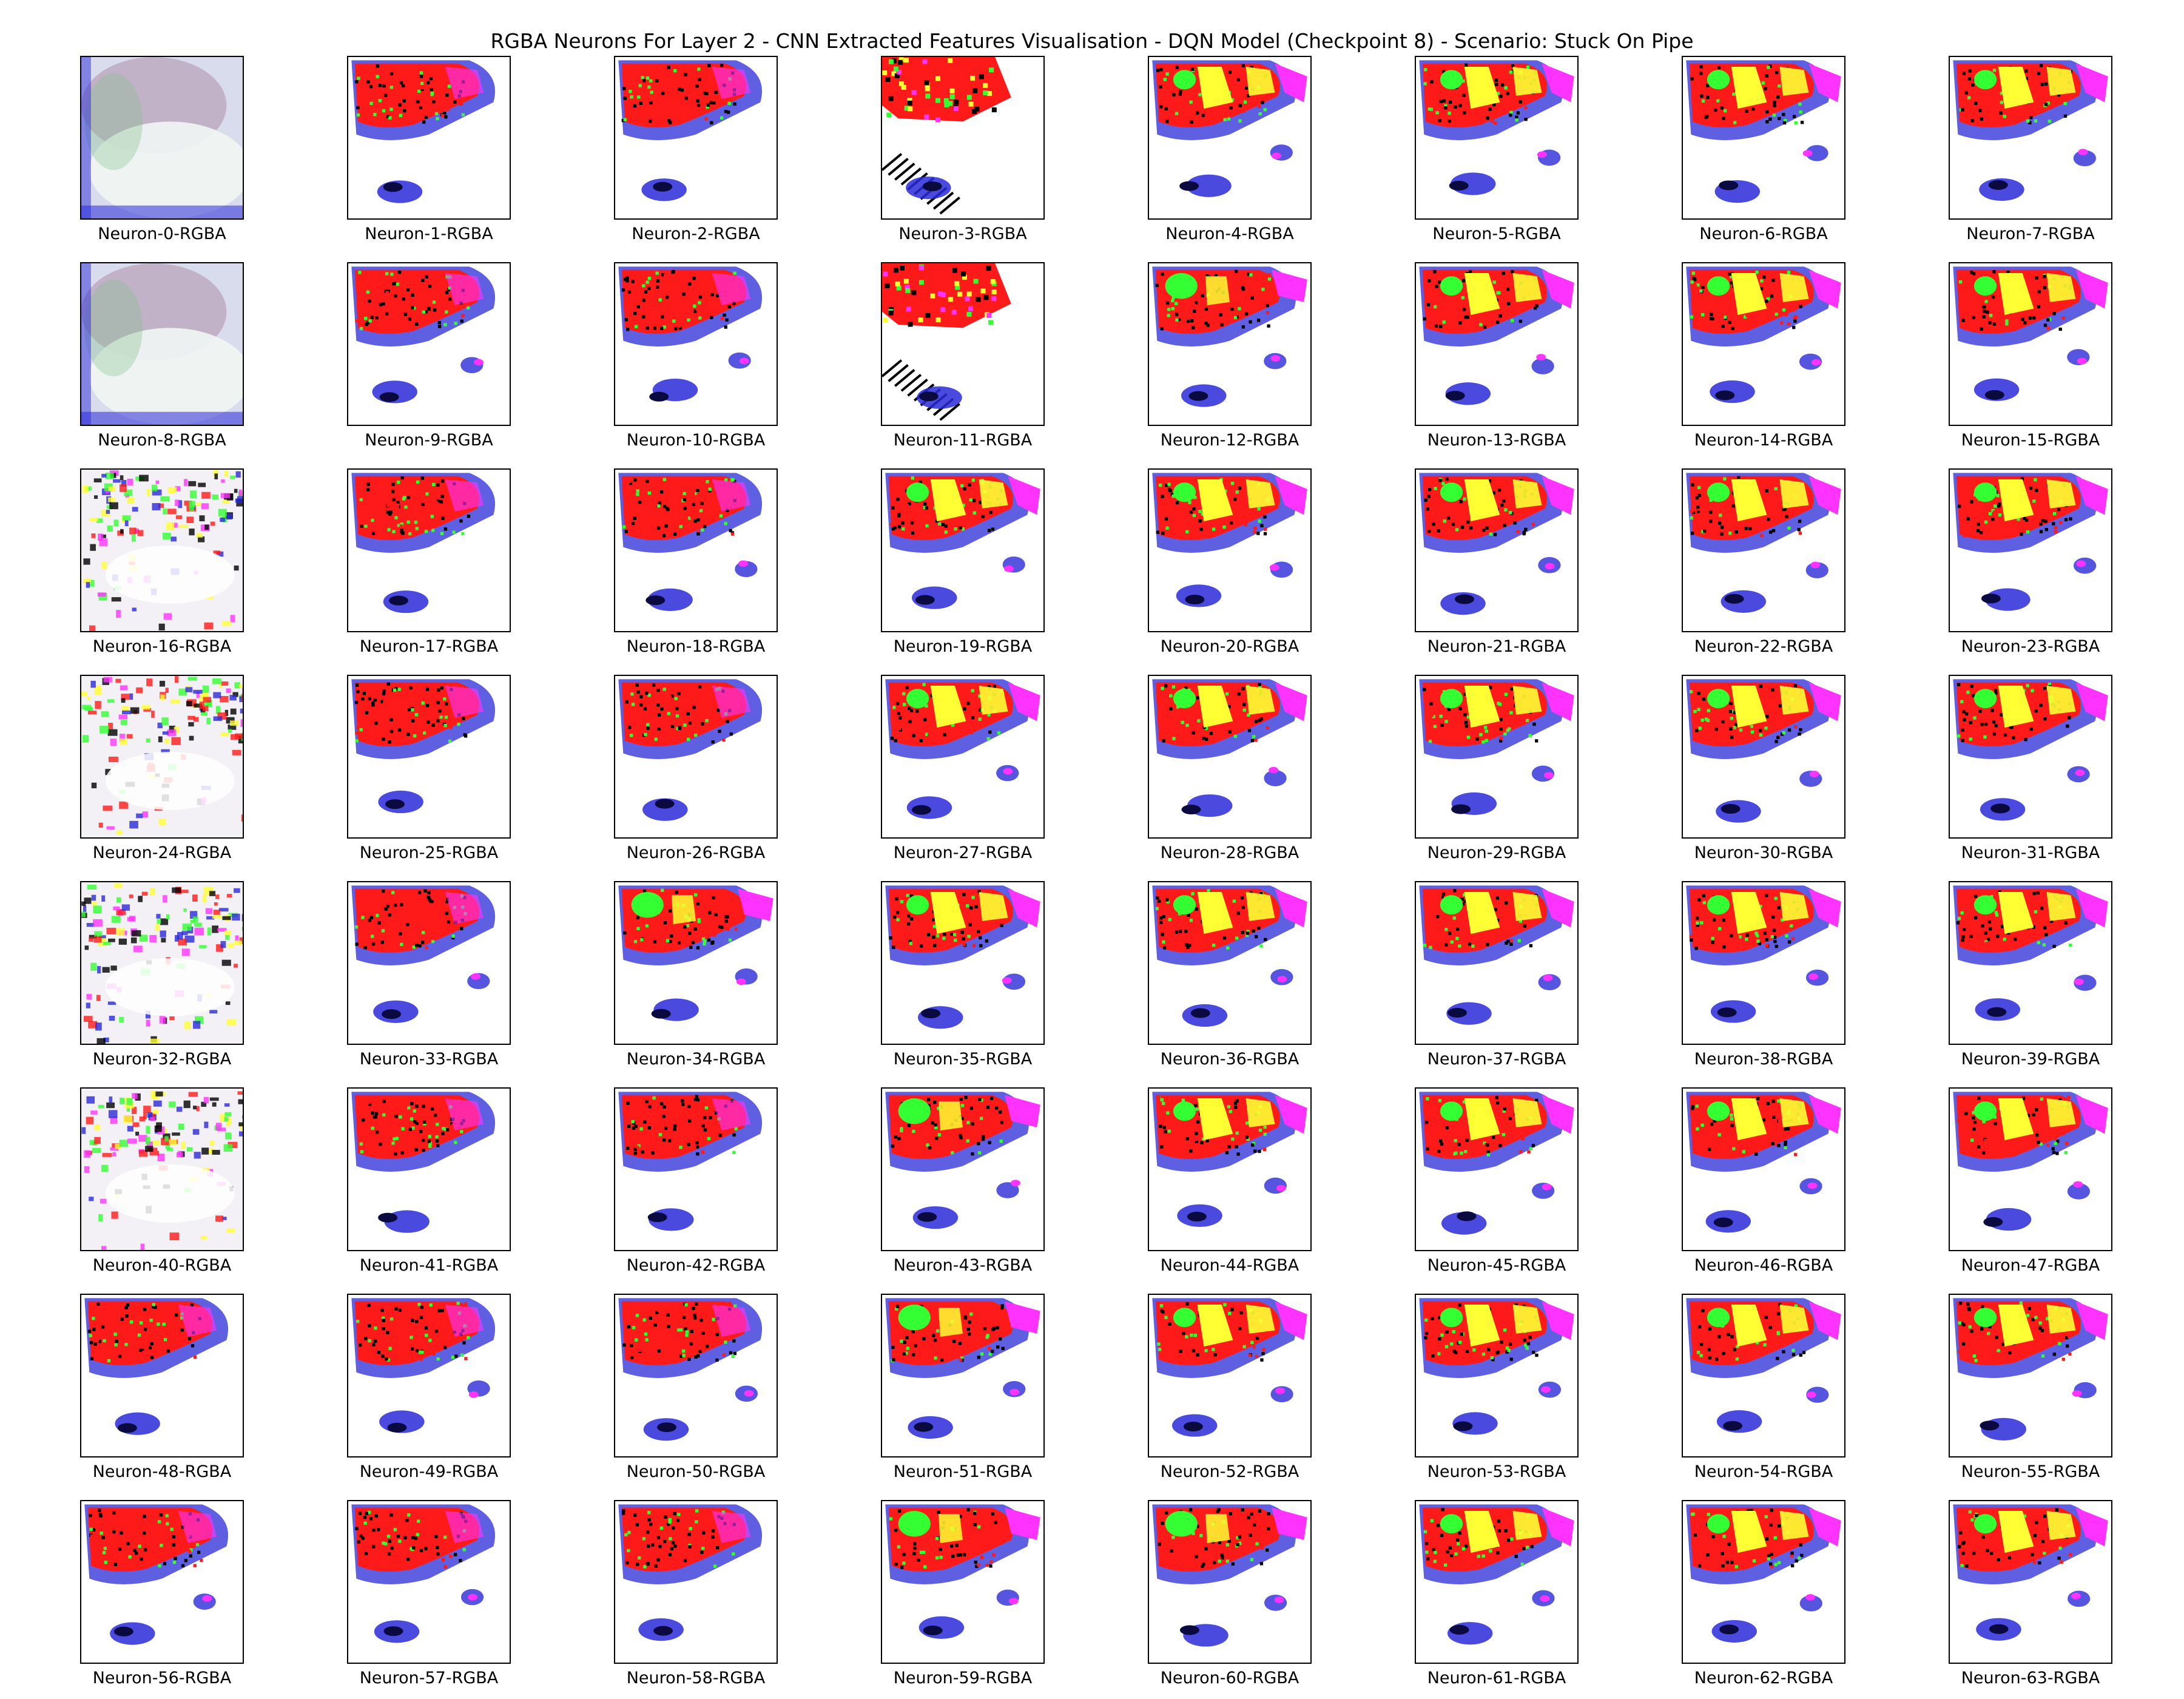 This screenshot has height=1699, width=2184. What do you see at coordinates (696, 1678) in the screenshot?
I see `neuron-label: Neuron-58-RGBA` at bounding box center [696, 1678].